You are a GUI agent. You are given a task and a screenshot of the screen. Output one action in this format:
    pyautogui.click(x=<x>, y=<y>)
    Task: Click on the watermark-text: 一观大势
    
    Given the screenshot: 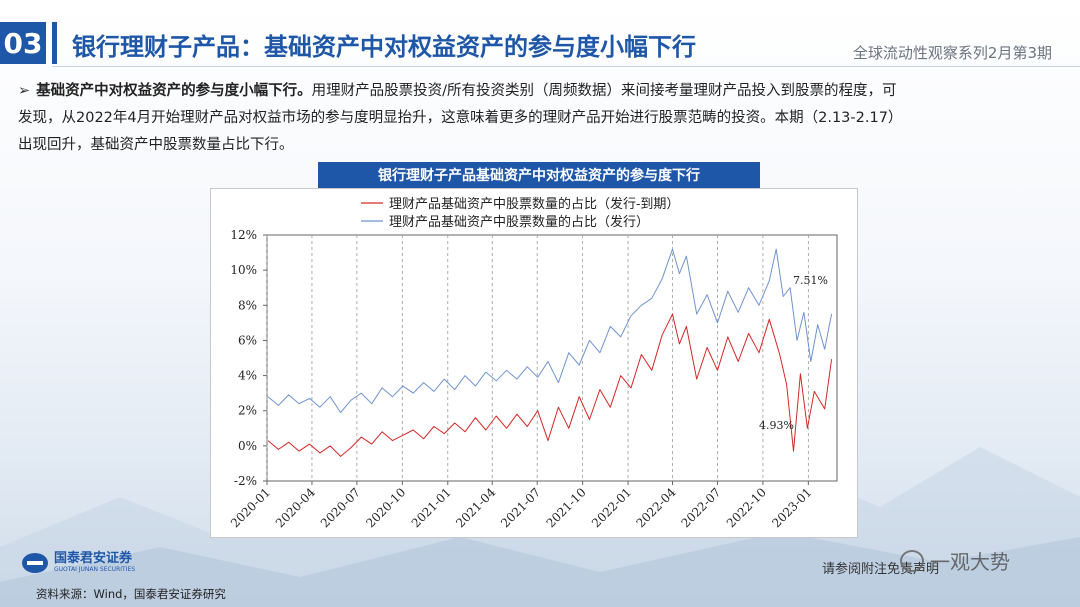 What is the action you would take?
    pyautogui.click(x=970, y=562)
    